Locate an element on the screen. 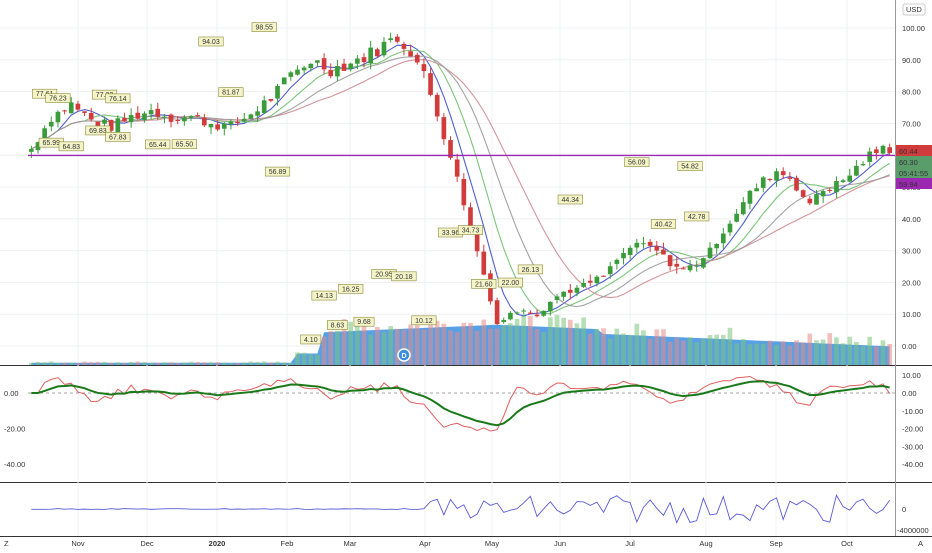 The image size is (932, 553). price-label: 26.13 is located at coordinates (531, 270).